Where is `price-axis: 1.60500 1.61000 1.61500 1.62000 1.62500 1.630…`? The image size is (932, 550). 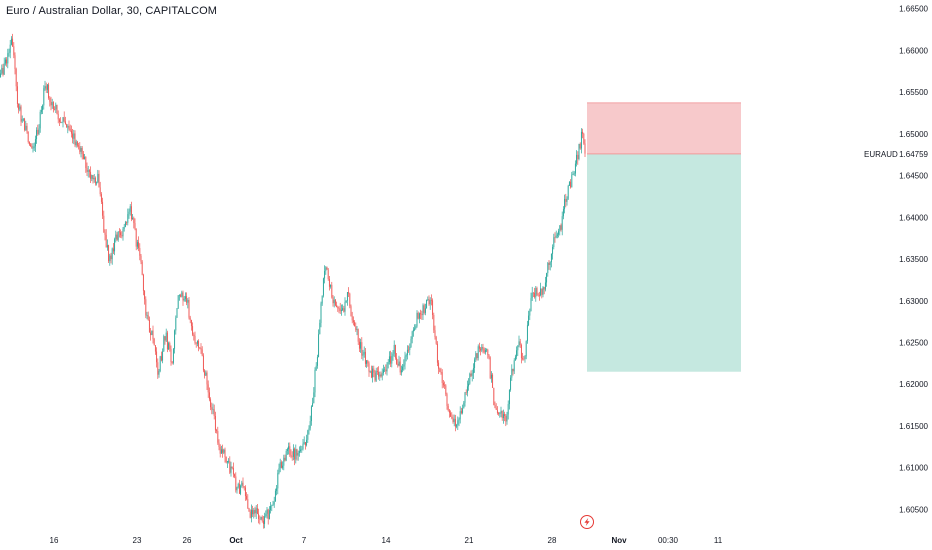
price-axis: 1.60500 1.61000 1.61500 1.62000 1.62500 1.630… is located at coordinates (896, 260).